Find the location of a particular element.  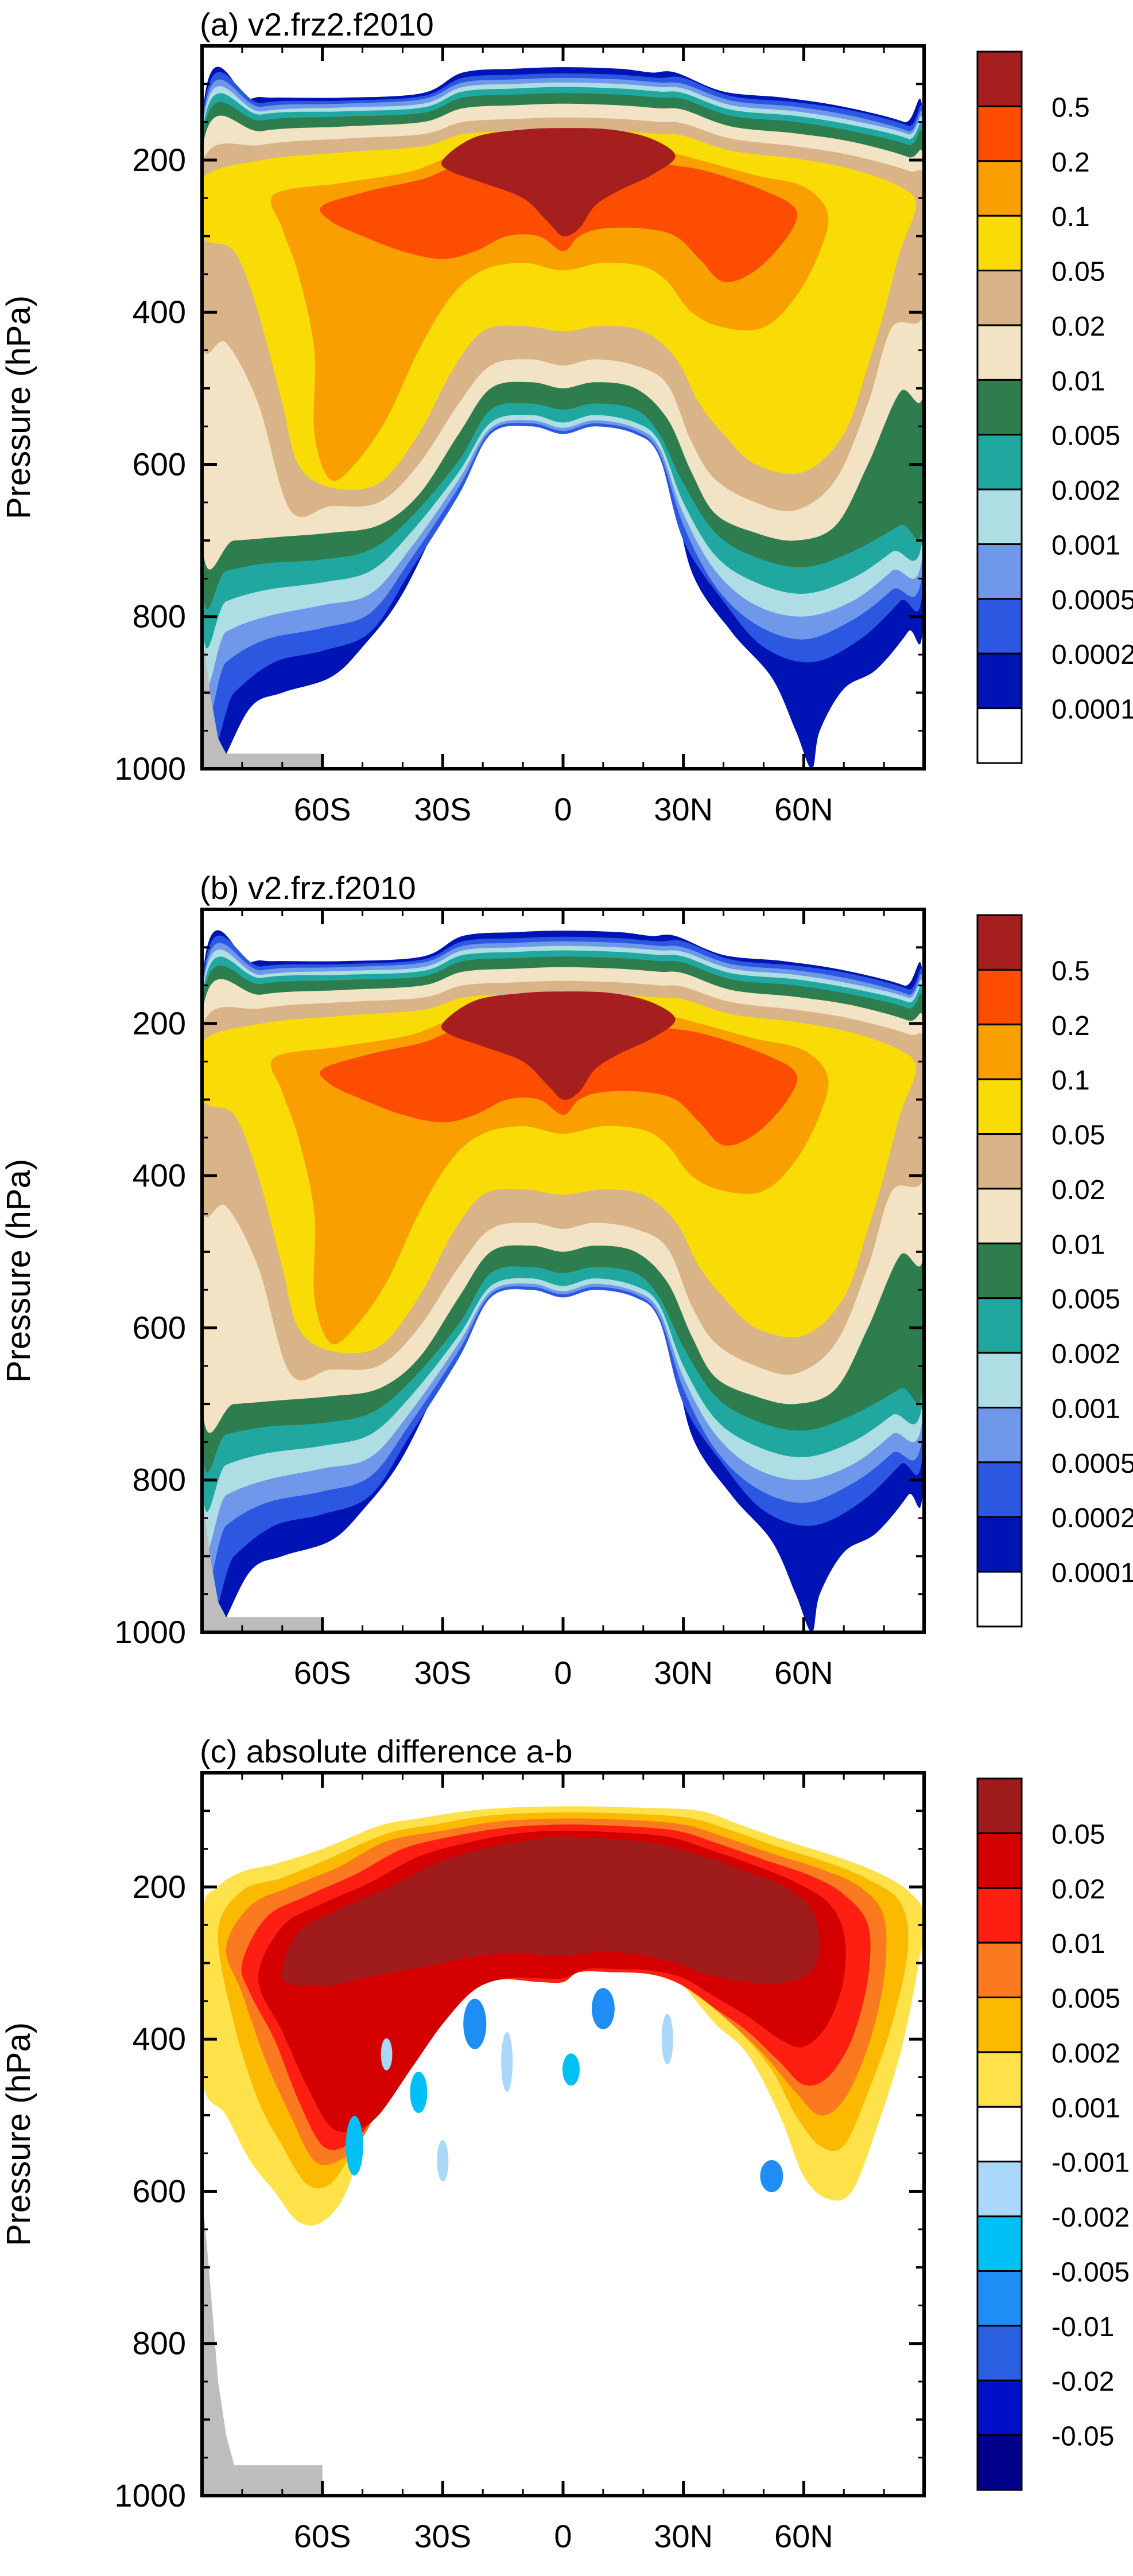

colorbar-label: 0.2 is located at coordinates (1070, 1026).